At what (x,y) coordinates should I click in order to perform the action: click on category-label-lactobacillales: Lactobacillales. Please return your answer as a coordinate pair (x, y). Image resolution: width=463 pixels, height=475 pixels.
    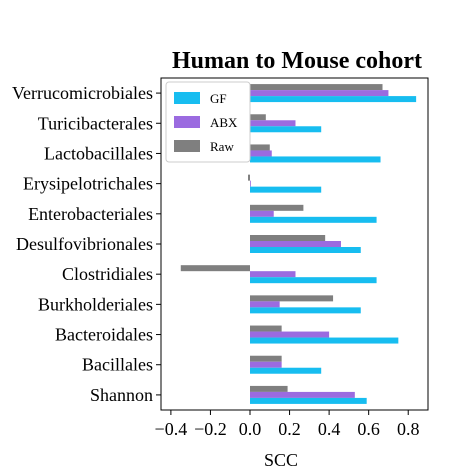
    Looking at the image, I should click on (98, 153).